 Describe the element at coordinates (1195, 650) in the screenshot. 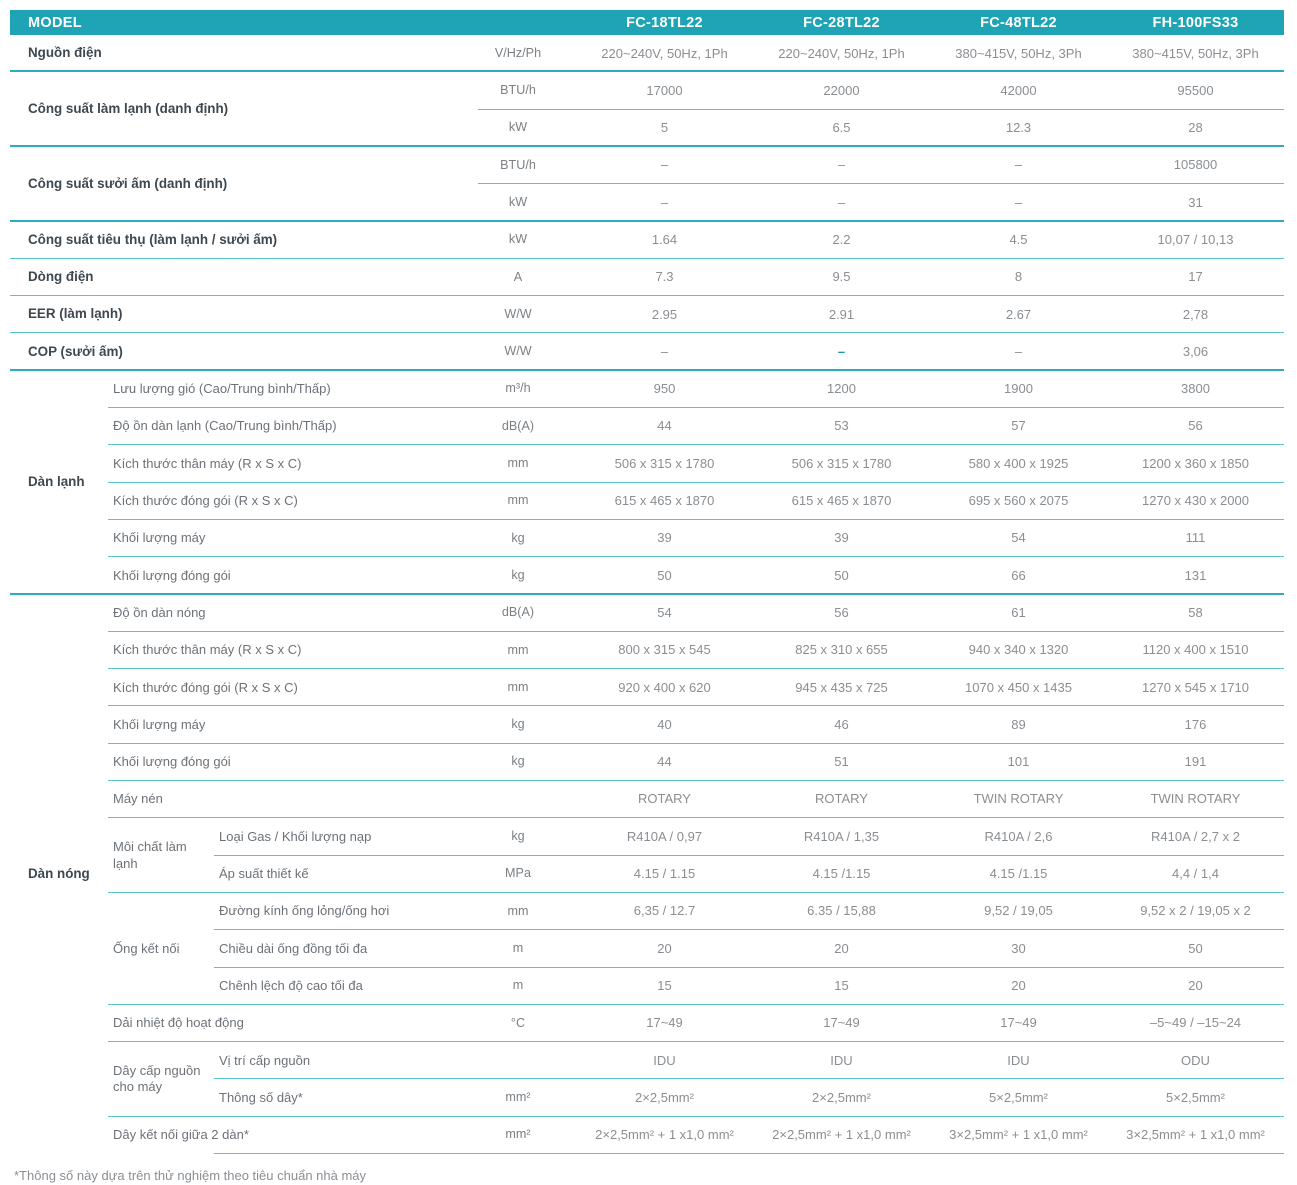

I see `value-cell: 1120 x 400 x 1510` at that location.